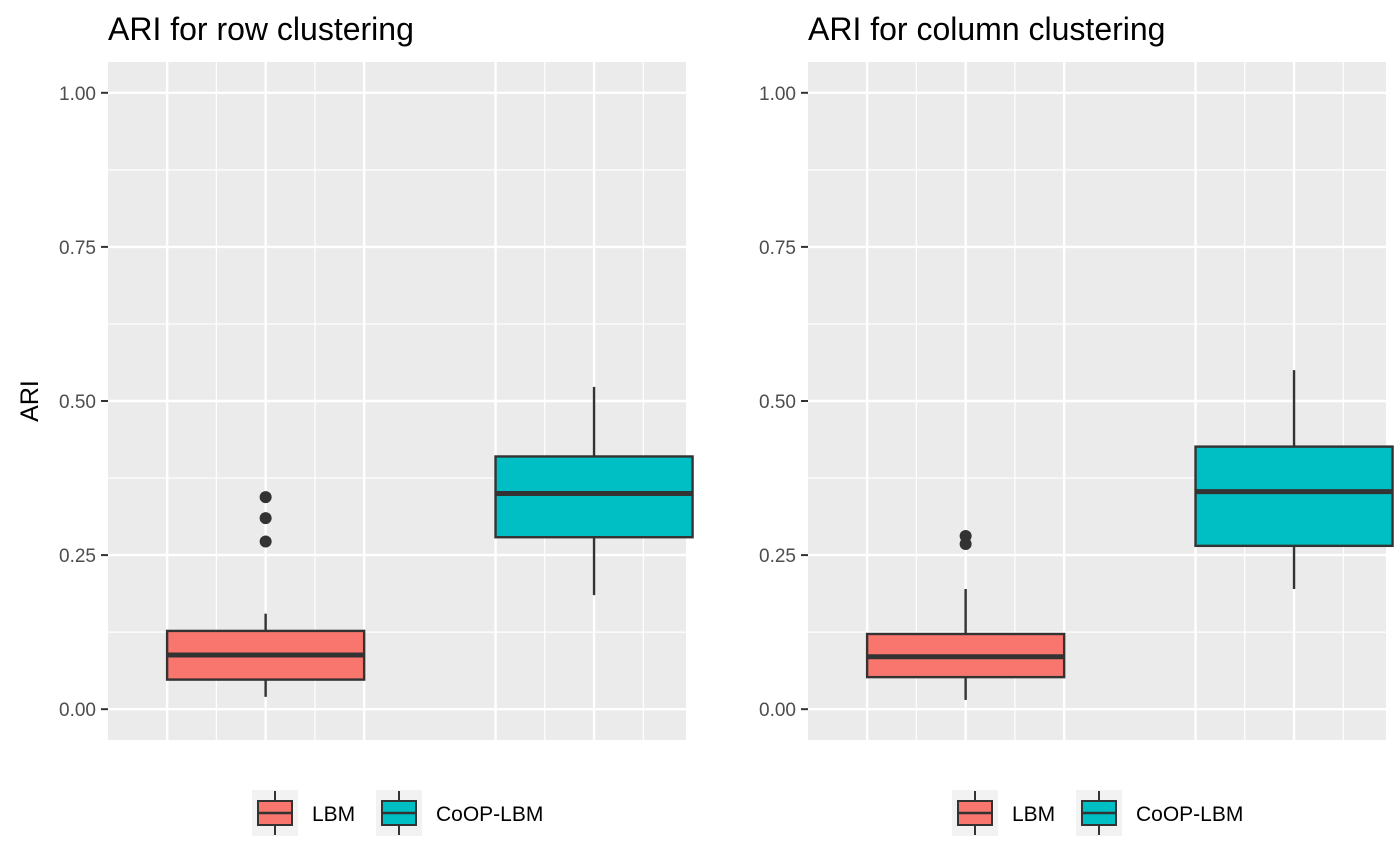 This screenshot has width=1400, height=865. I want to click on y-axis-label: ARI, so click(30, 401).